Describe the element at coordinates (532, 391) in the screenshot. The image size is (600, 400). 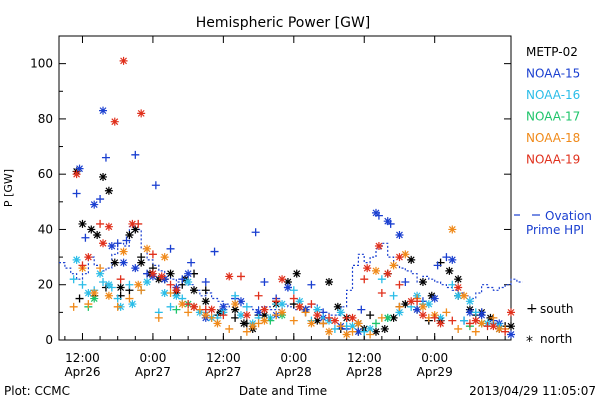
I see `footer-timestamp: 2013/04/29 11:05:07` at that location.